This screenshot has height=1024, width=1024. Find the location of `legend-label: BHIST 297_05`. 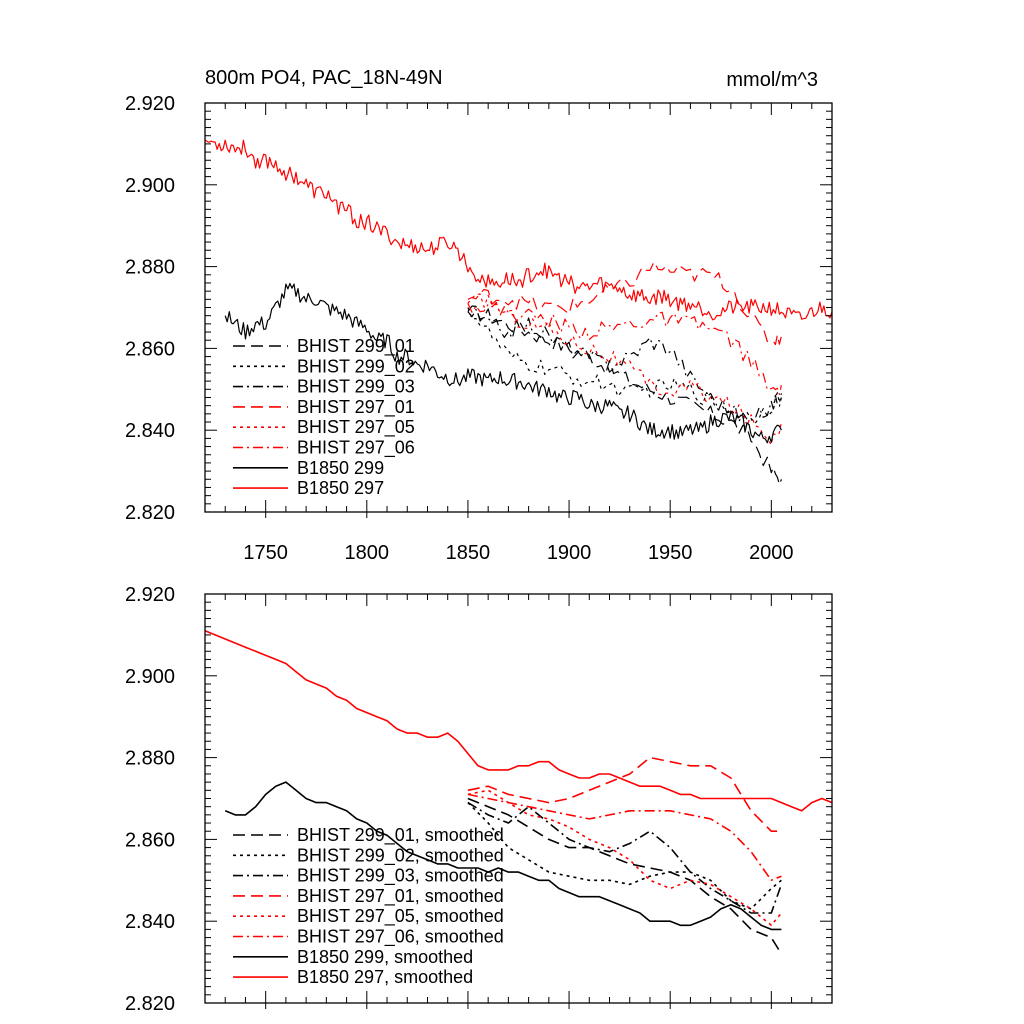

legend-label: BHIST 297_05 is located at coordinates (356, 427).